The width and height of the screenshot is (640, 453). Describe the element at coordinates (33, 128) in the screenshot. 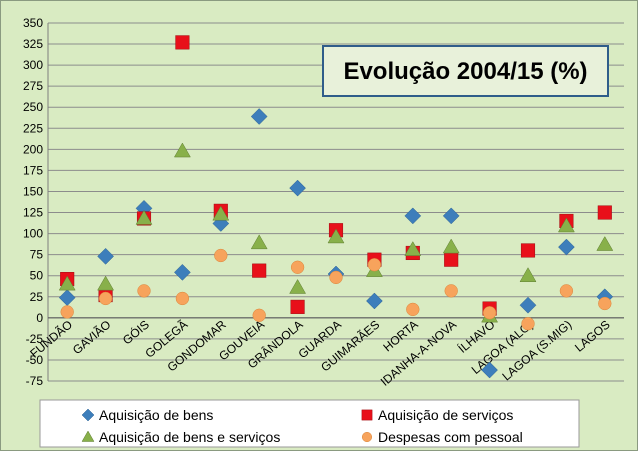

I see `y-tick-label: 225` at that location.